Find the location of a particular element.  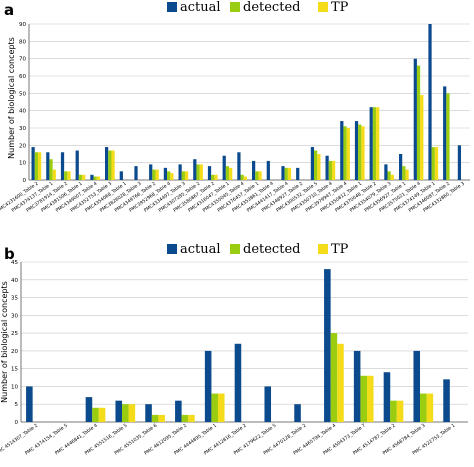

panel-a-label: a is located at coordinates (9, 10).